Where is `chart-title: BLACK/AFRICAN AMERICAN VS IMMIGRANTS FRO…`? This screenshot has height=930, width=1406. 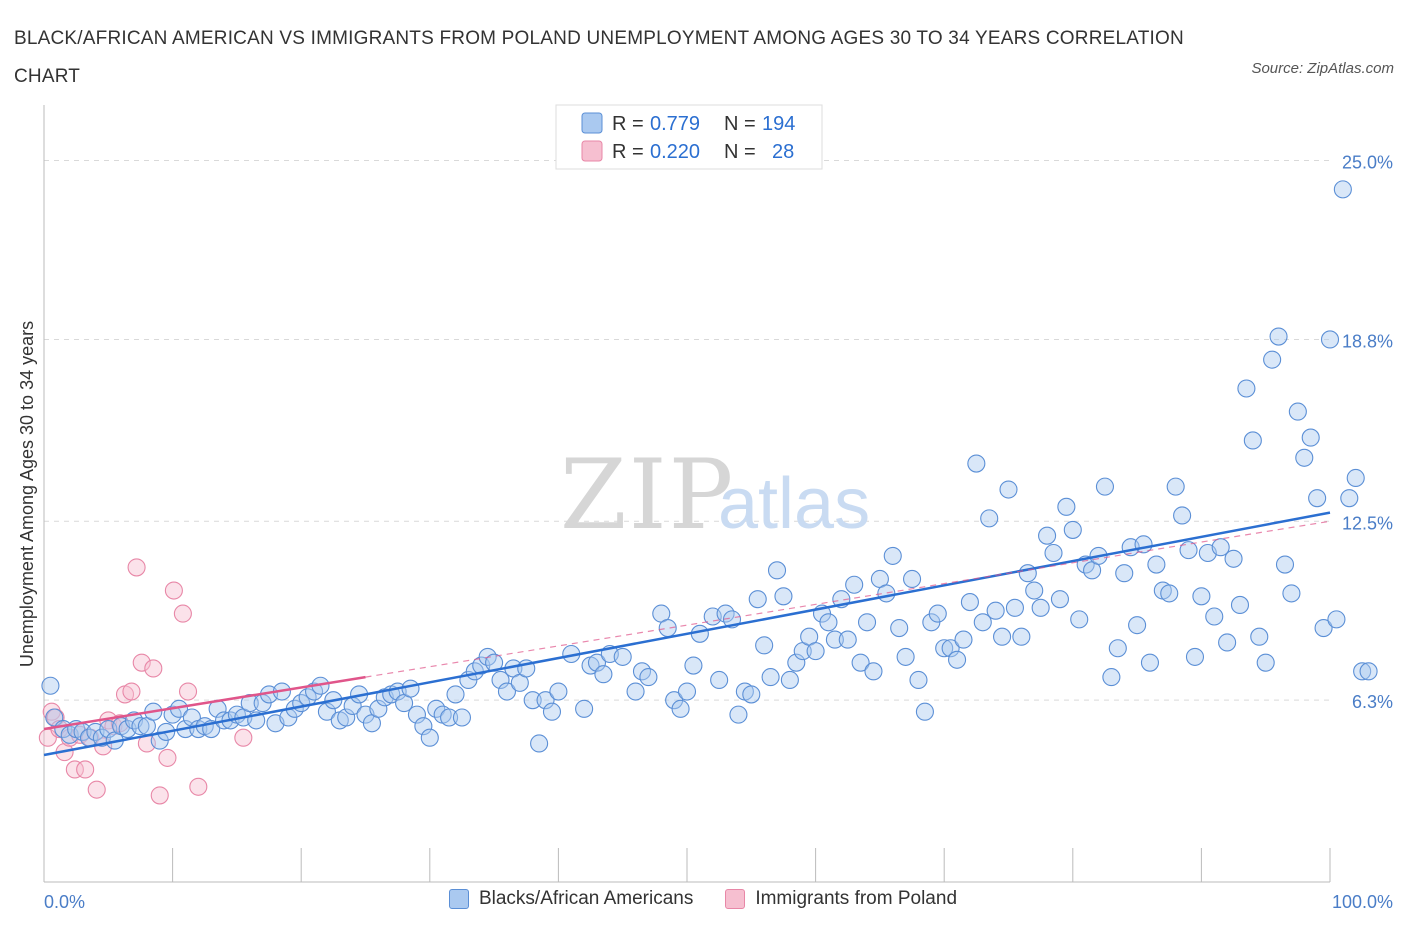 chart-title: BLACK/AFRICAN AMERICAN VS IMMIGRANTS FRO… is located at coordinates (599, 57).